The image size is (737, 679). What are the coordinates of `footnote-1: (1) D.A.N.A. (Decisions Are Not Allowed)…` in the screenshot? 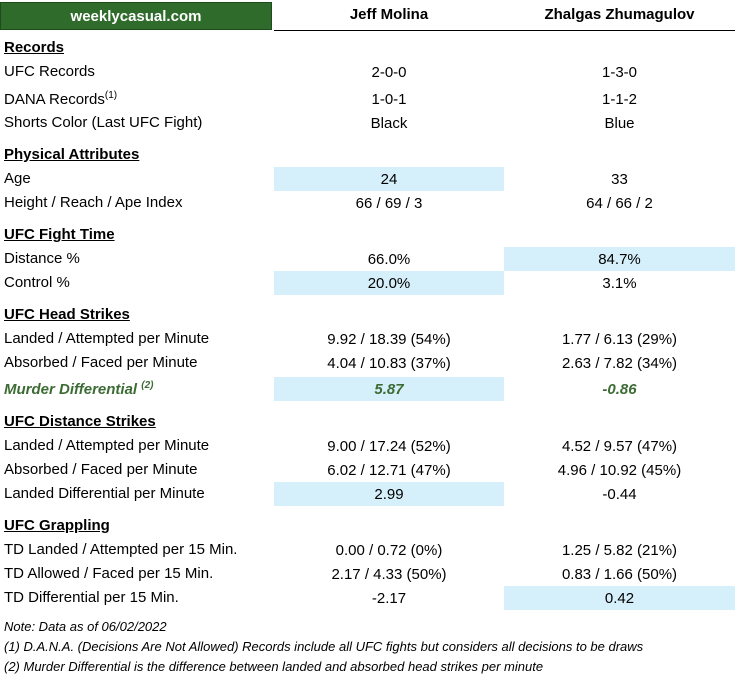 It's located at (324, 646).